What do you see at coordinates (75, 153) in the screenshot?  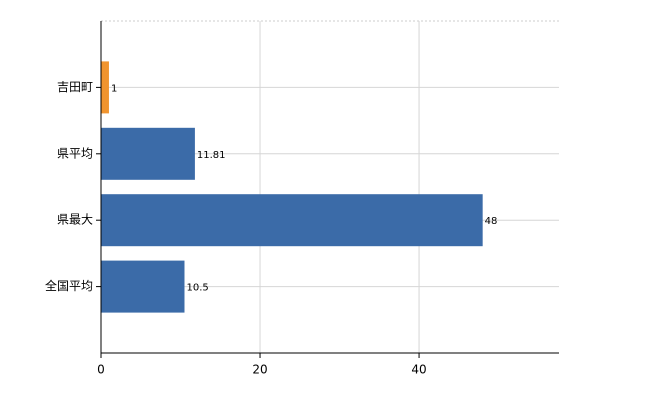 I see `y-tick-label: 県平均` at bounding box center [75, 153].